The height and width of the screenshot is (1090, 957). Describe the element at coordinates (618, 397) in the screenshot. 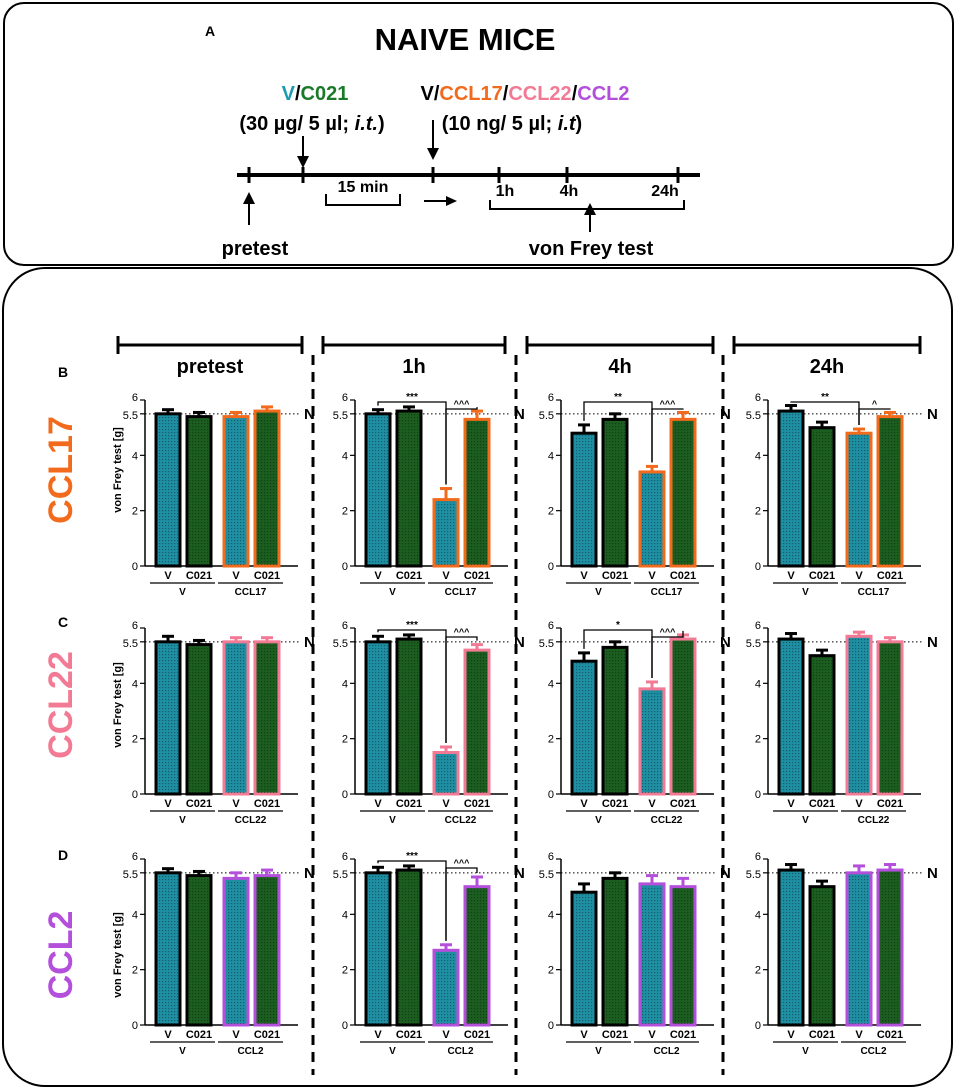

I see `significance-label: **` at that location.